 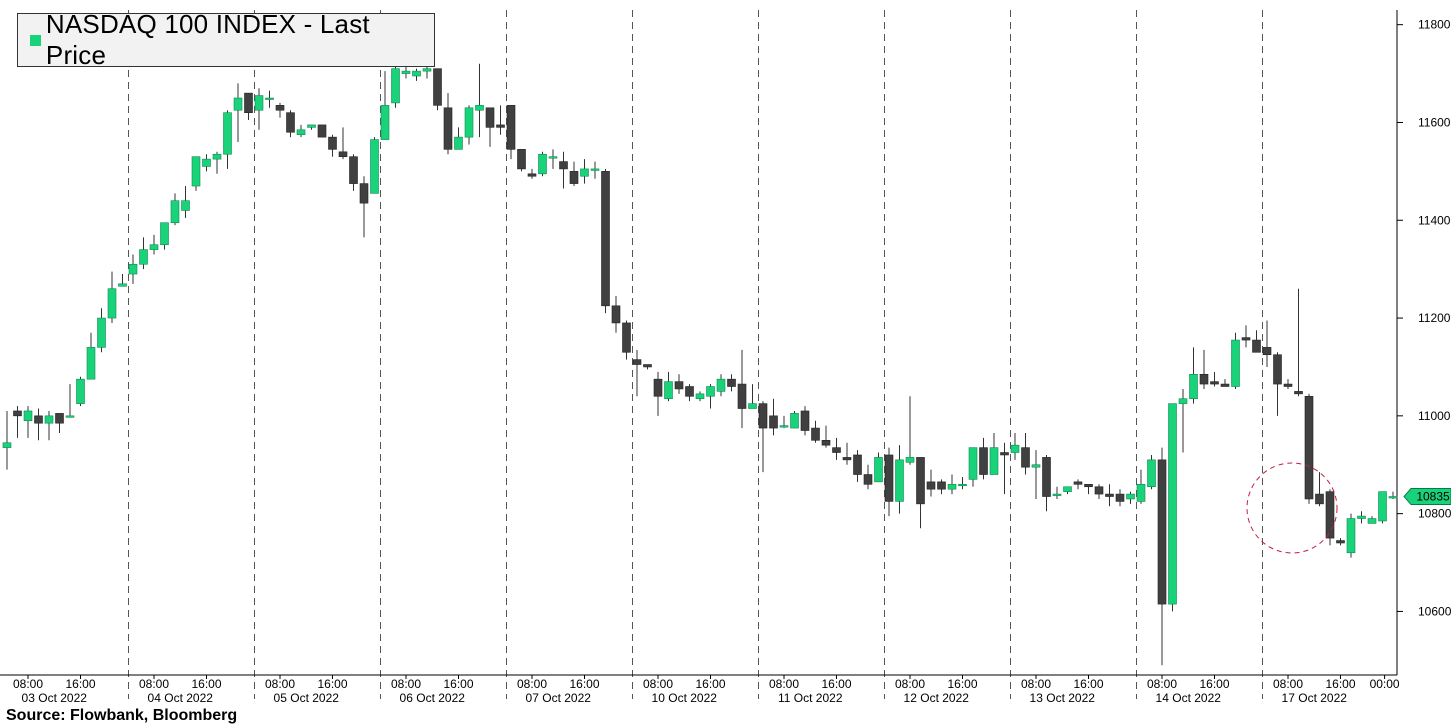 I want to click on y-tick-label: 11200, so click(x=1434, y=318).